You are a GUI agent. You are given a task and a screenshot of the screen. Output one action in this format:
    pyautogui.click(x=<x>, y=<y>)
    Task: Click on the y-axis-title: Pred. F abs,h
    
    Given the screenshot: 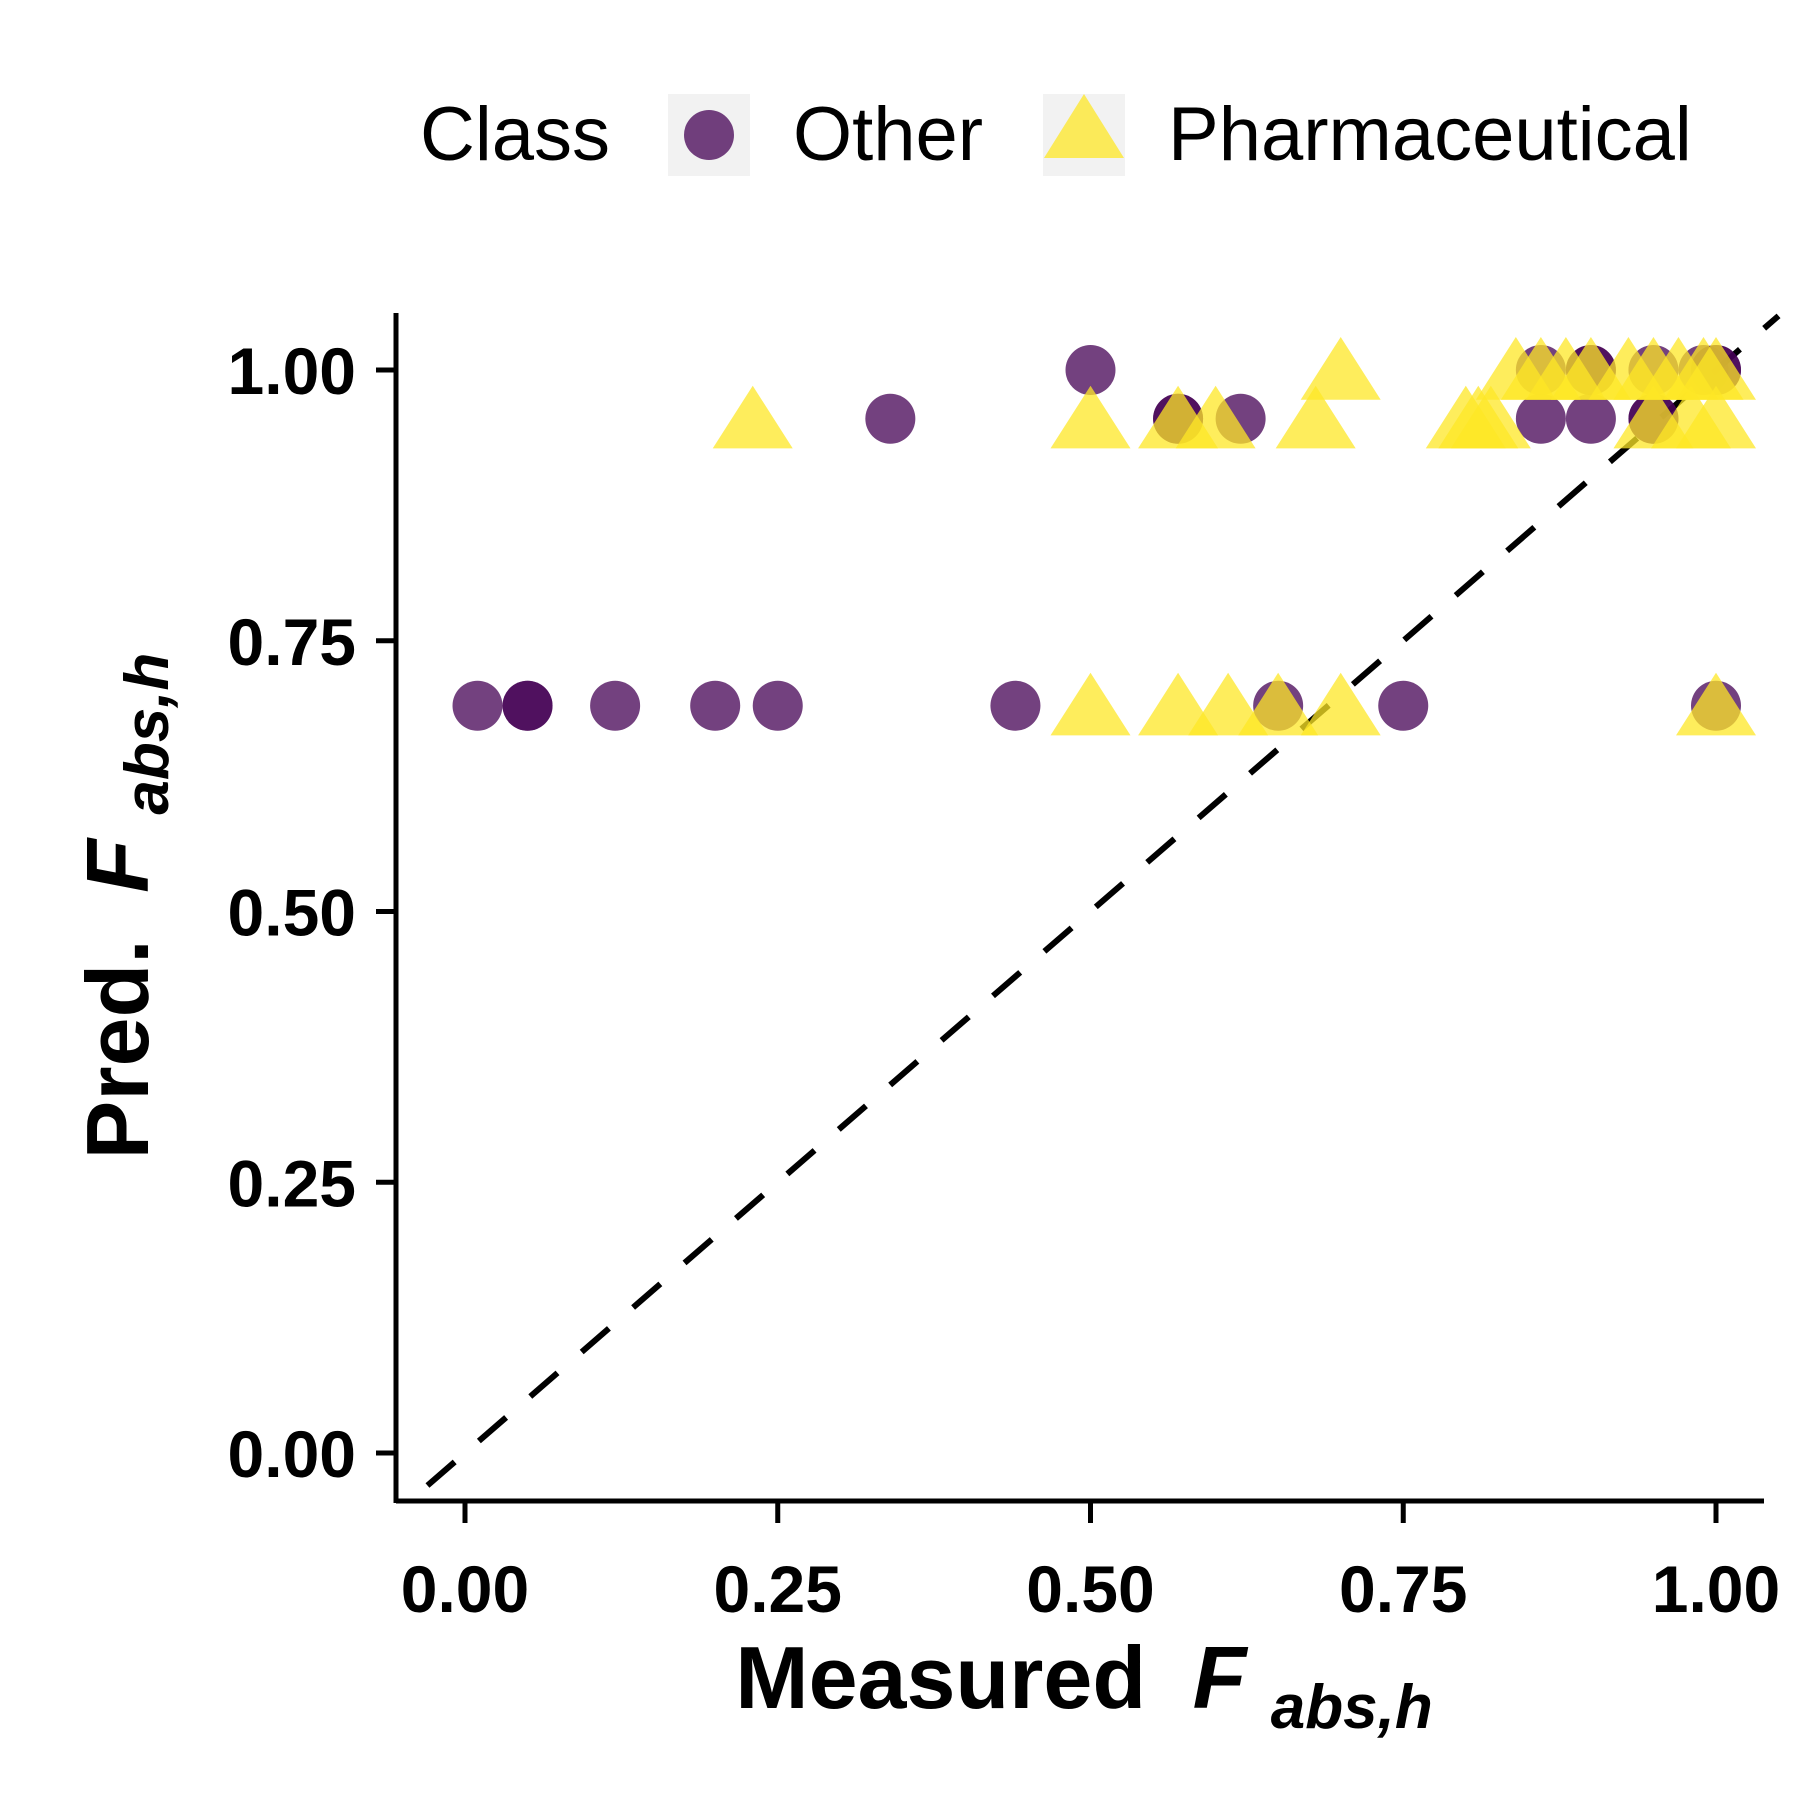 What is the action you would take?
    pyautogui.click(x=125, y=906)
    